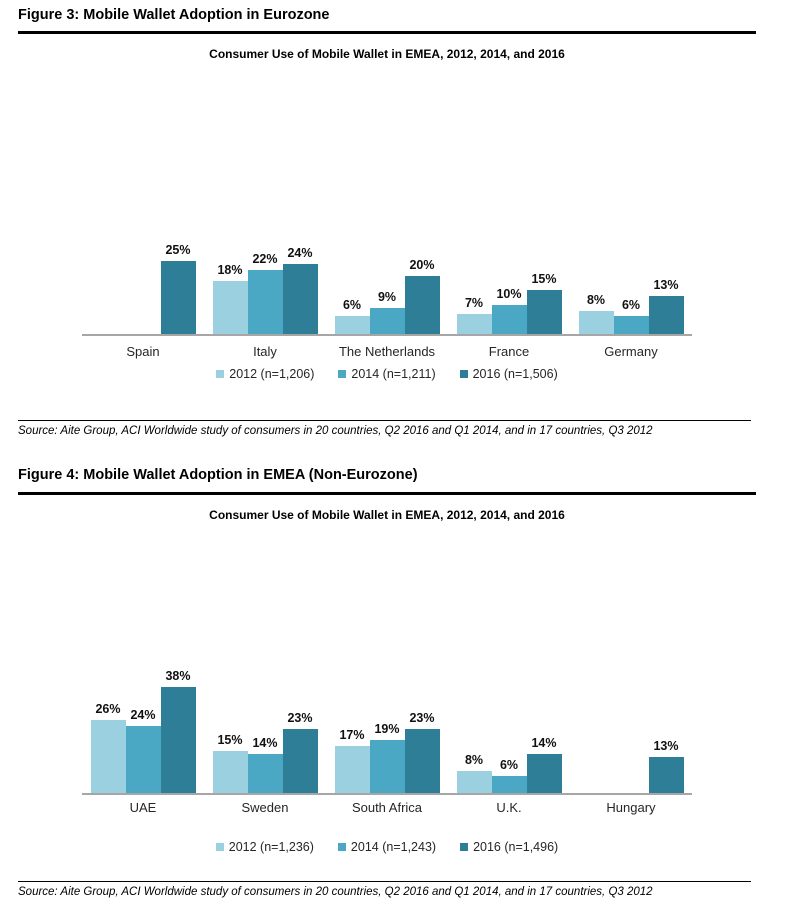 The image size is (790, 911). Describe the element at coordinates (178, 250) in the screenshot. I see `bar-value-label: 25%` at that location.